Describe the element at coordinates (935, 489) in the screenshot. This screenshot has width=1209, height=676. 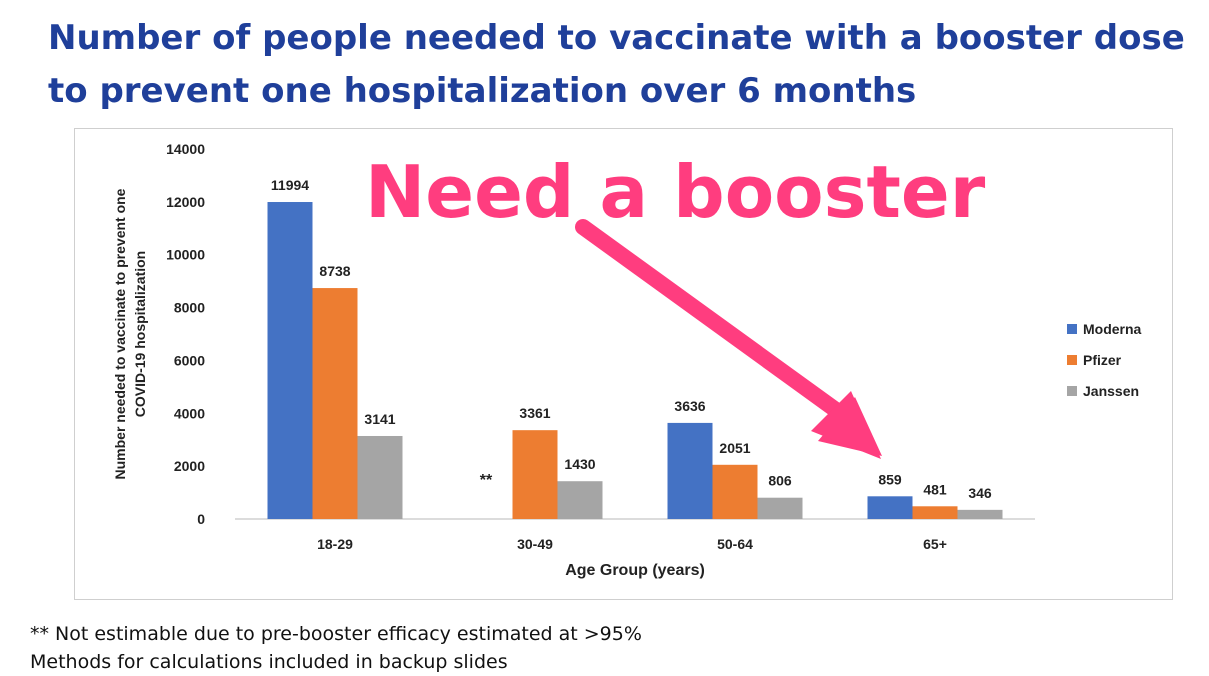
I see `data-label: 481` at that location.